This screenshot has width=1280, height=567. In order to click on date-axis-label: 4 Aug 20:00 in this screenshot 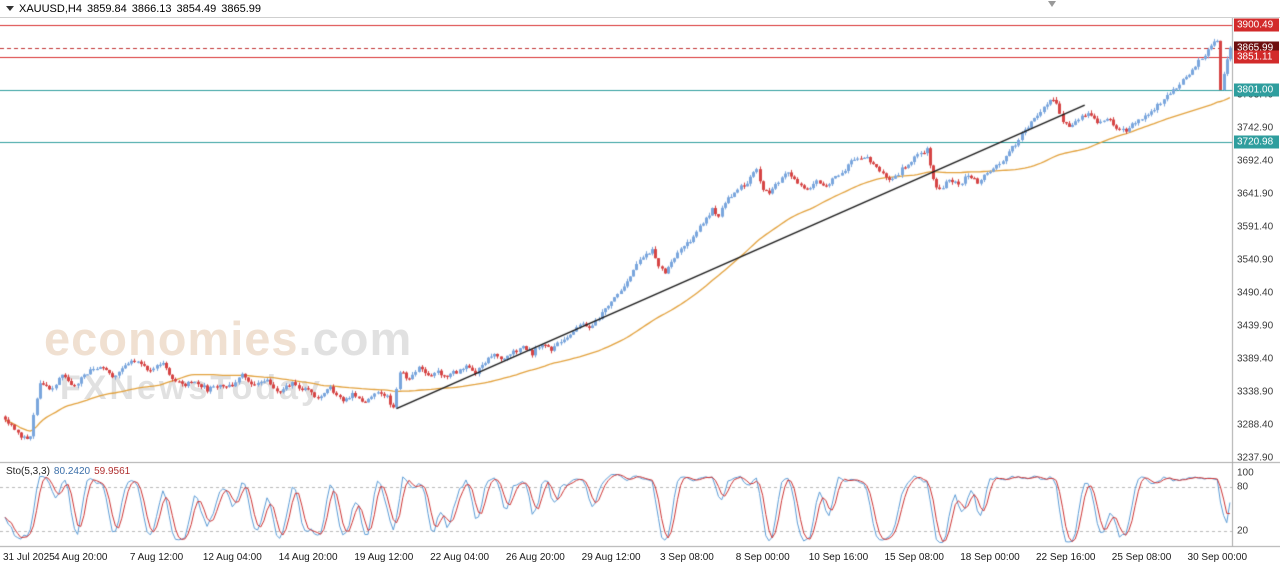, I will do `click(81, 557)`.